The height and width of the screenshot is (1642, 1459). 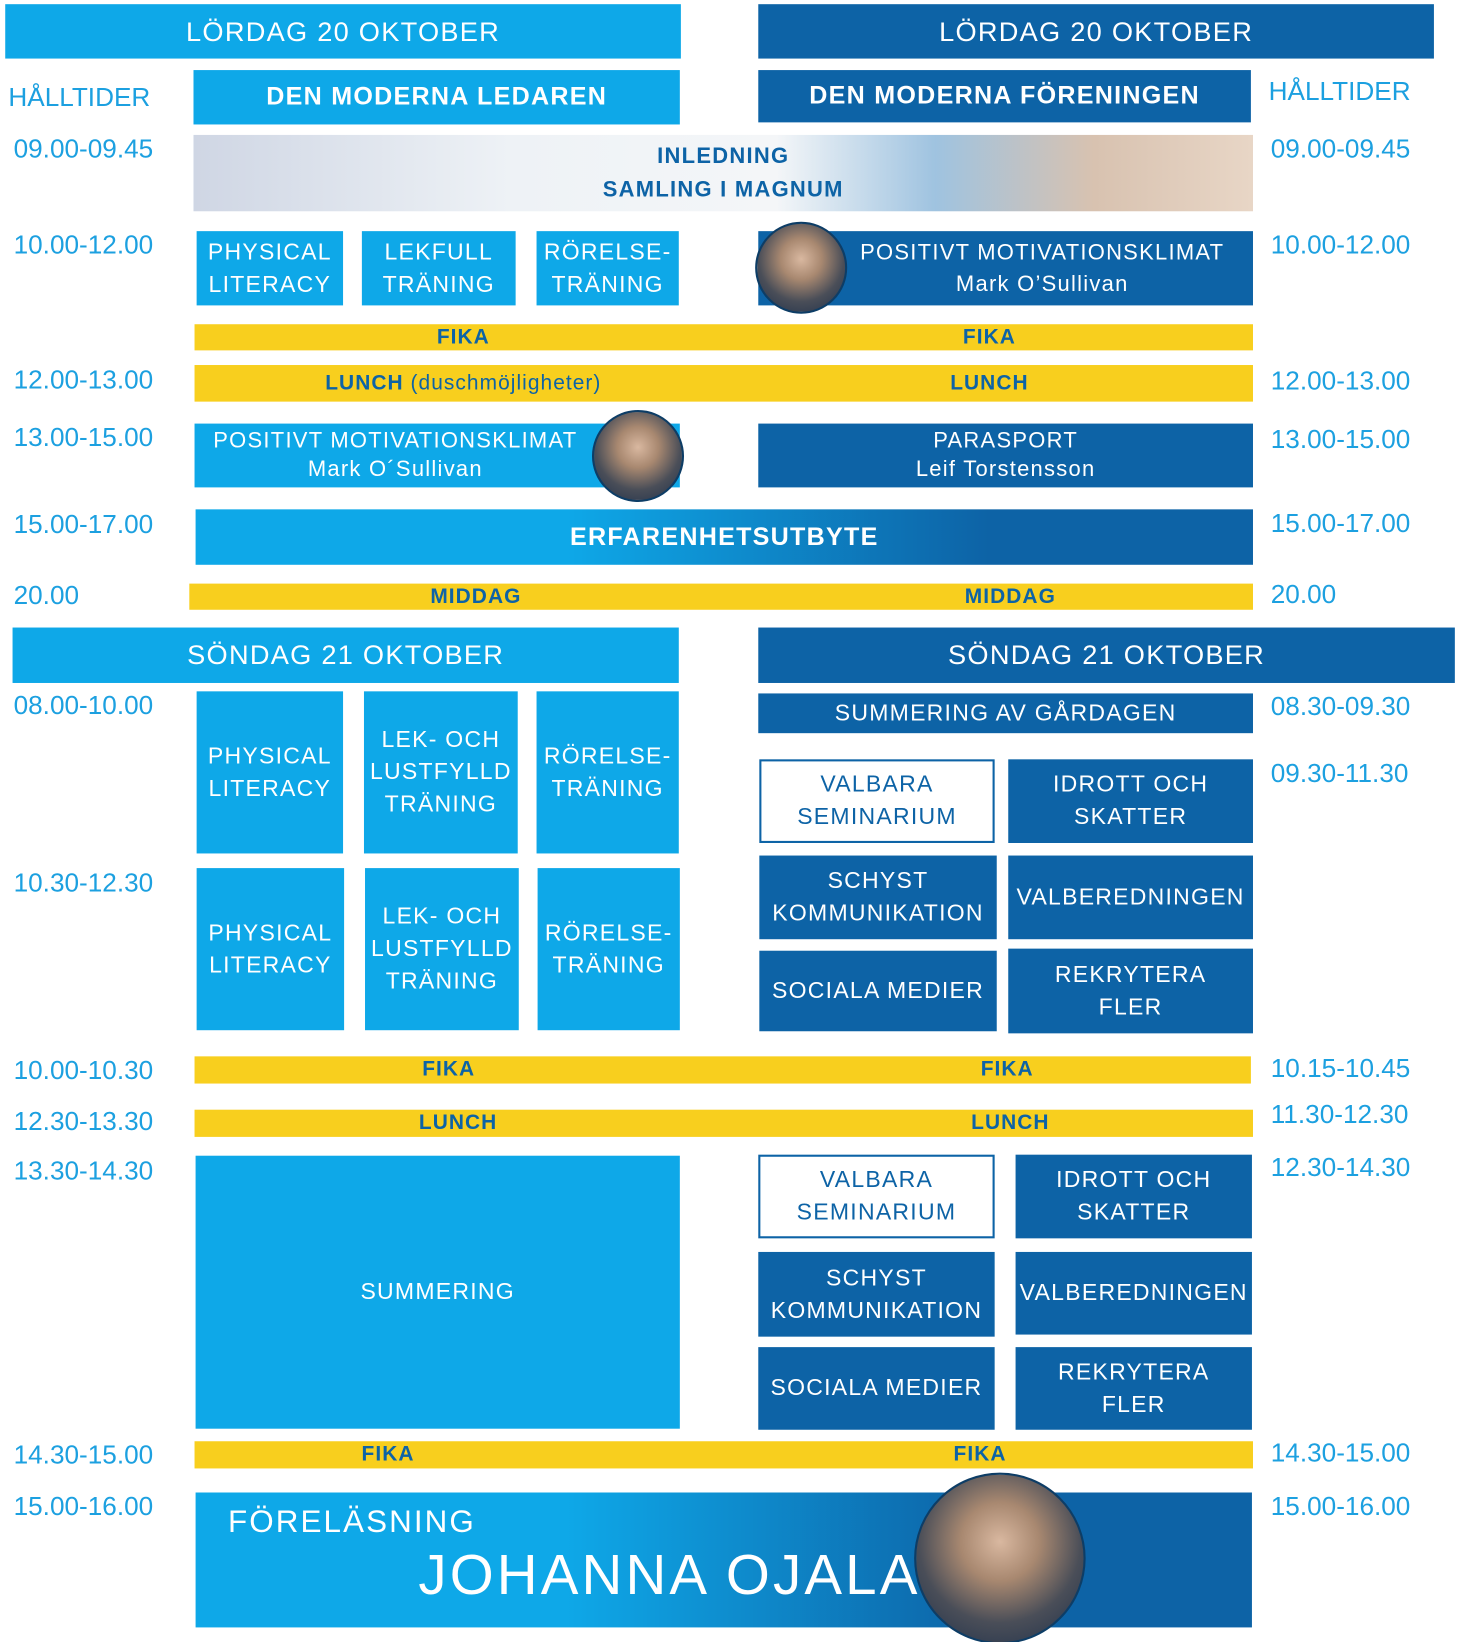 What do you see at coordinates (1005, 468) in the screenshot?
I see `session-text: Leif Torstensson` at bounding box center [1005, 468].